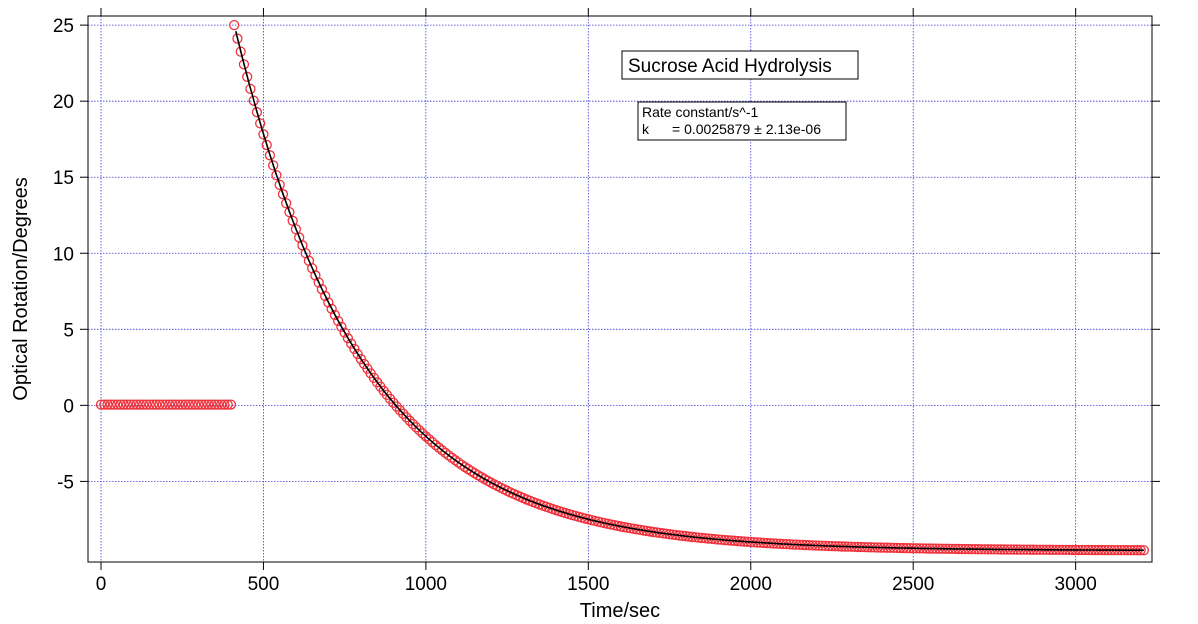 Image resolution: width=1198 pixels, height=624 pixels. What do you see at coordinates (700, 112) in the screenshot?
I see `fit-info-heading: Rate constant/s^-1` at bounding box center [700, 112].